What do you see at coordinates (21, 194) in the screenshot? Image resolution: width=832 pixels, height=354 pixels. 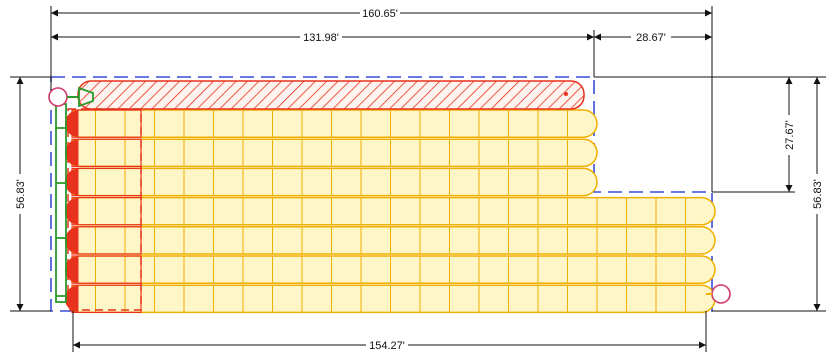 I see `left-height-label: 56.83'` at bounding box center [21, 194].